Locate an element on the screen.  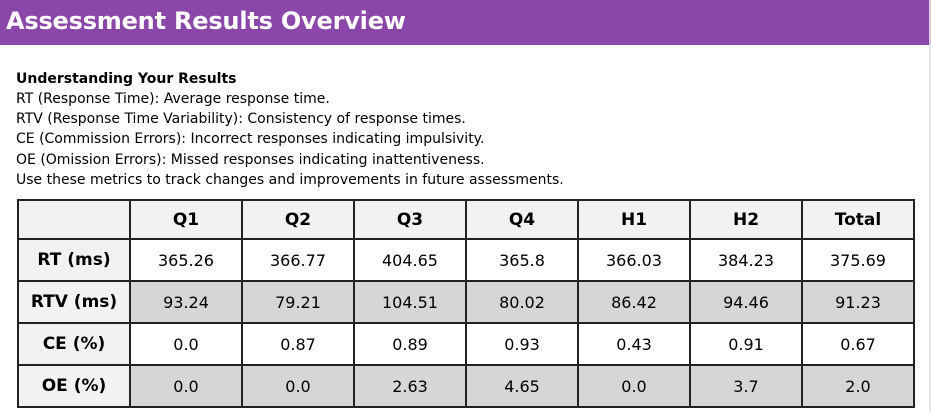
table-cell: 94.46 is located at coordinates (746, 302).